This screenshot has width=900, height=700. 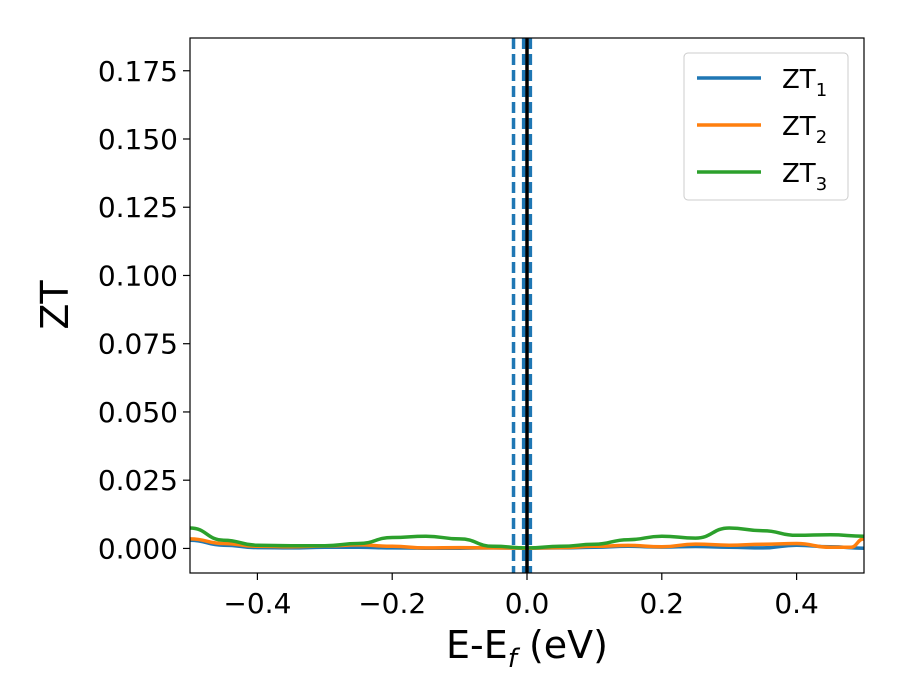 What do you see at coordinates (568, 645) in the screenshot?
I see `x-axis-label-unit-text: (eV)` at bounding box center [568, 645].